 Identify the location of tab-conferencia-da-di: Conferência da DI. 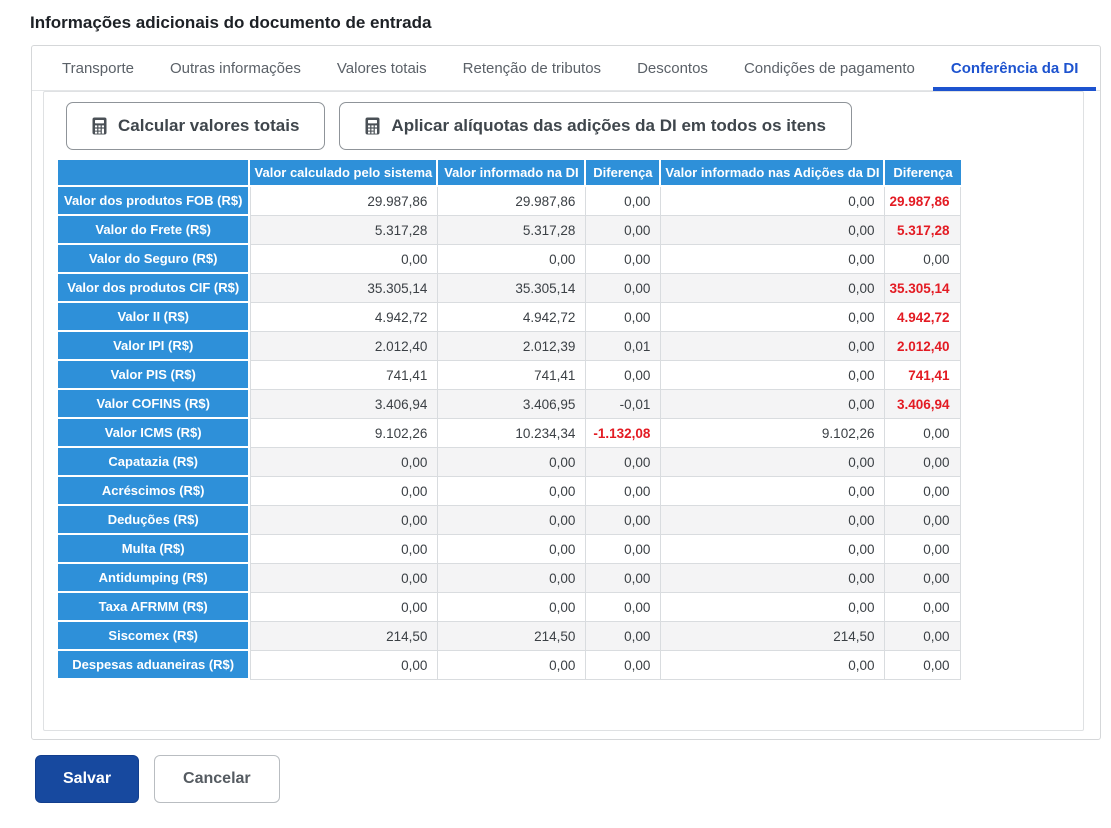
(1014, 68).